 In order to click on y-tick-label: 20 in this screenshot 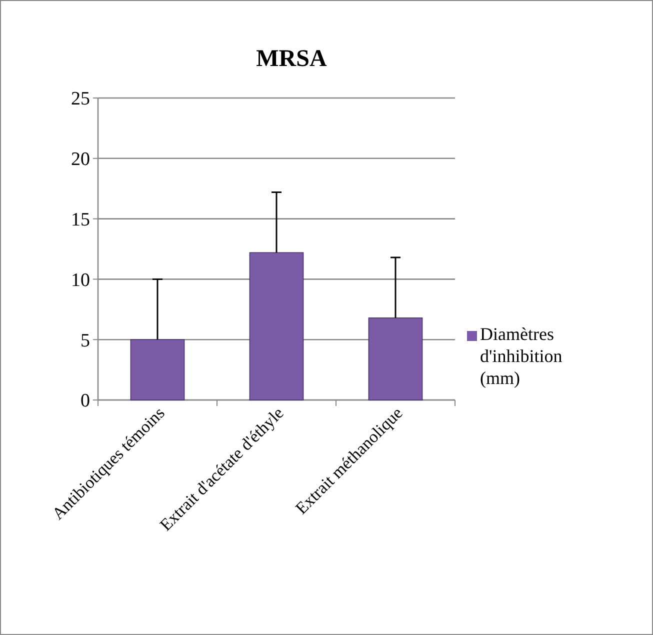, I will do `click(80, 159)`.